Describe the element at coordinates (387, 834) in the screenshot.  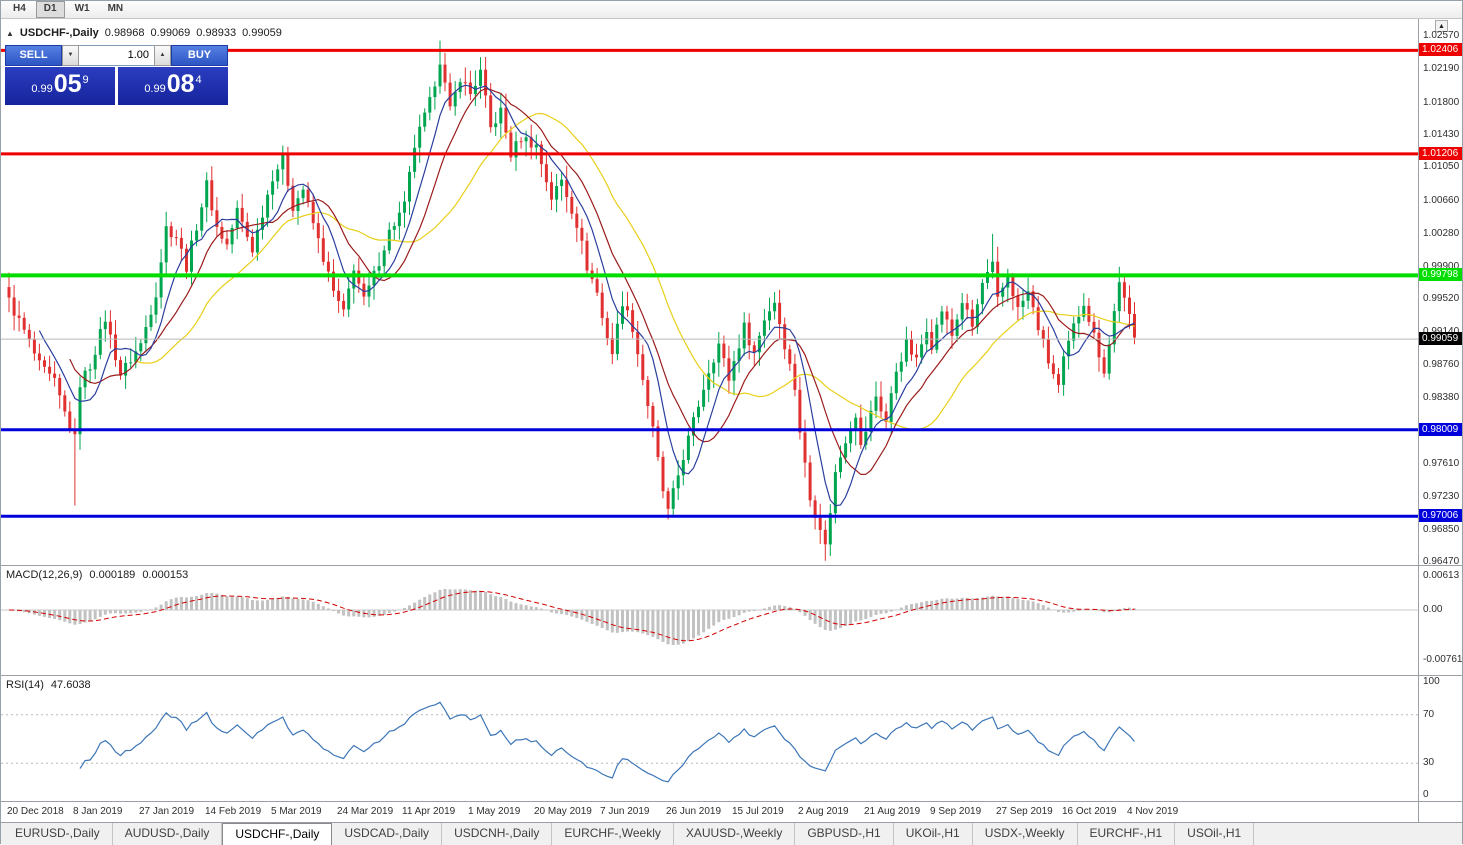
I see `chart-tab-usdcad-daily: USDCAD-,Daily` at that location.